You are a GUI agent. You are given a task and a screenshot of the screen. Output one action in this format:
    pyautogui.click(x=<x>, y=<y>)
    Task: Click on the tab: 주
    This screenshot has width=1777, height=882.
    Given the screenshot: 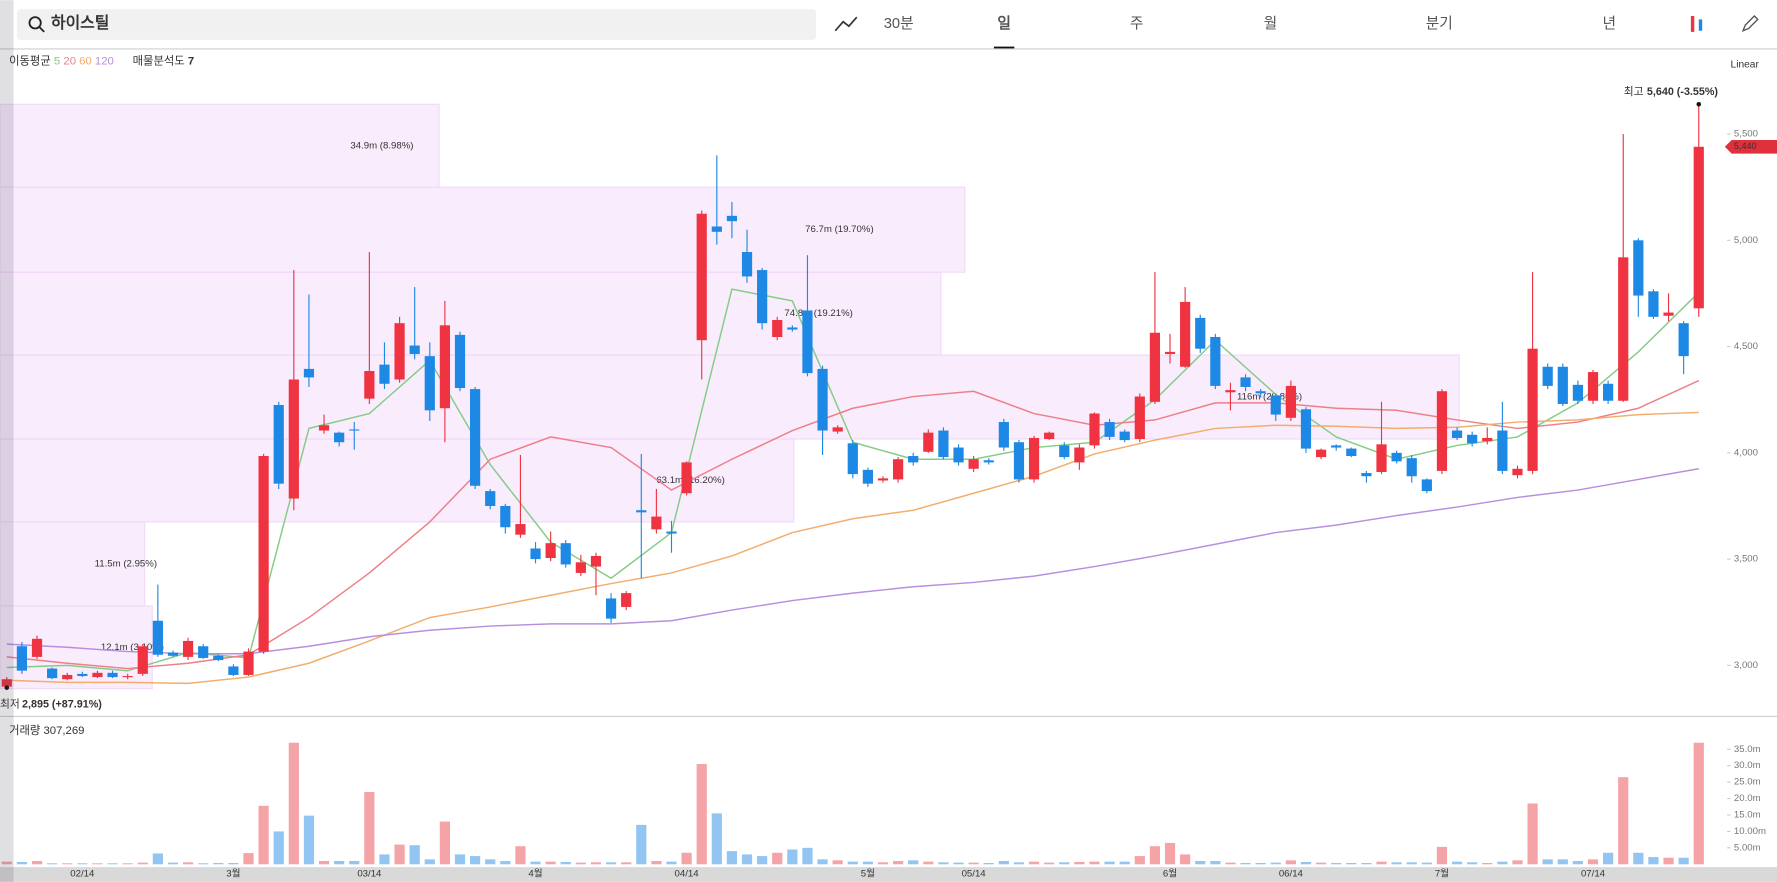 What is the action you would take?
    pyautogui.click(x=1137, y=24)
    